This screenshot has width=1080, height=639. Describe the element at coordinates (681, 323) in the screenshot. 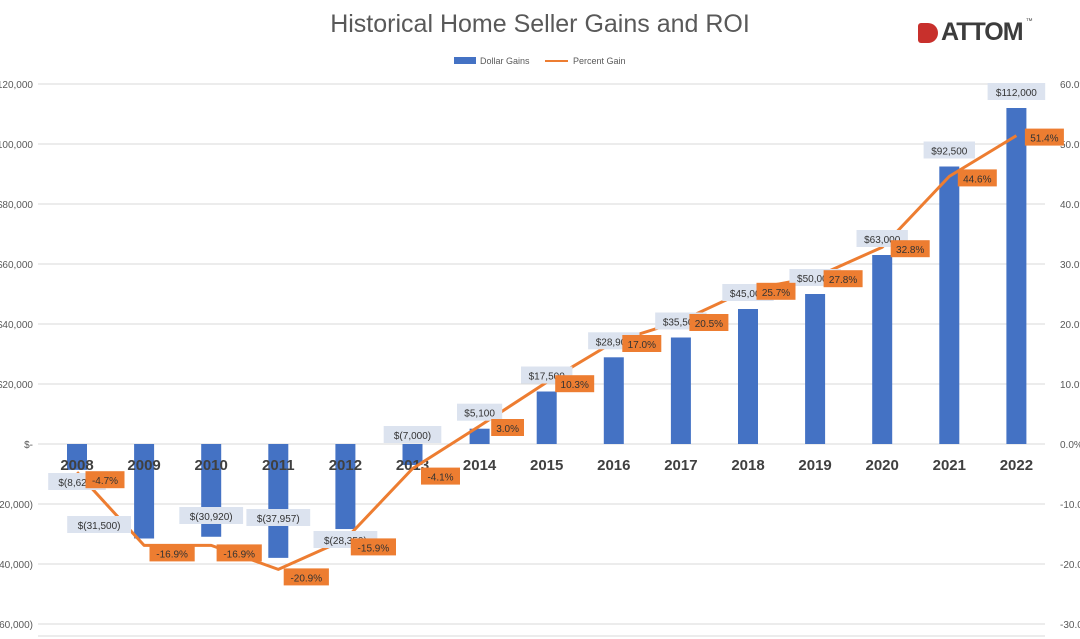

I see `dollar-data-label: $35,500` at that location.